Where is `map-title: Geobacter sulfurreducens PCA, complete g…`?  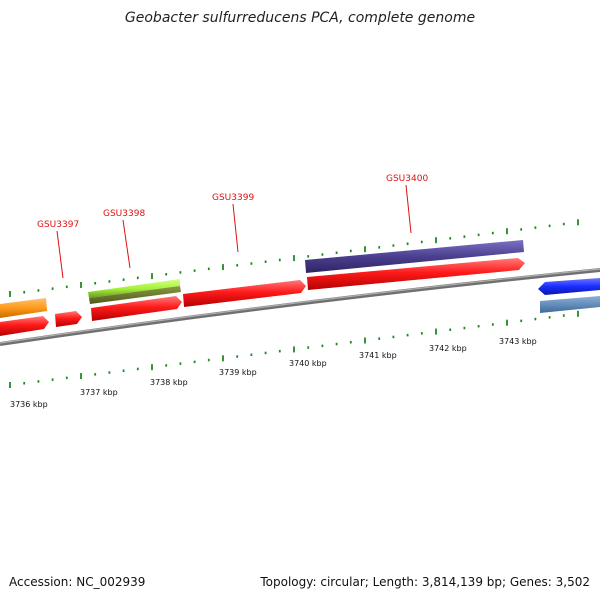
map-title: Geobacter sulfurreducens PCA, complete g… is located at coordinates (300, 18).